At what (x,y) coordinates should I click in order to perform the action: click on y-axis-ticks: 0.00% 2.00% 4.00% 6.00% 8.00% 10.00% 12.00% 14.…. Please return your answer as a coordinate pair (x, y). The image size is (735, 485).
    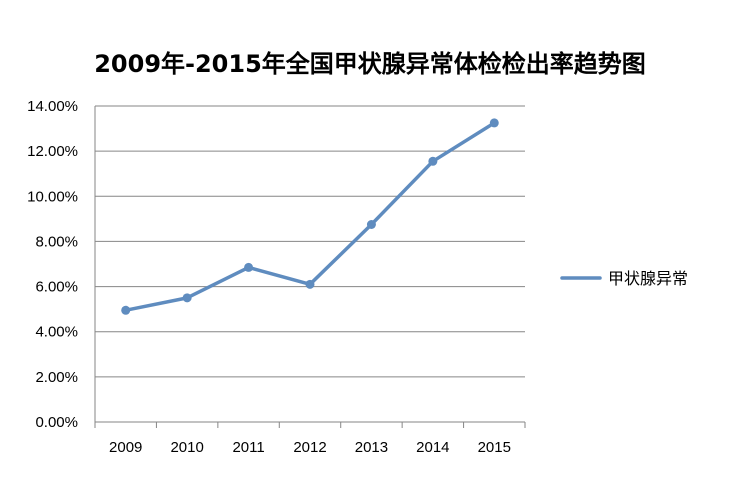
    Looking at the image, I should click on (52, 264).